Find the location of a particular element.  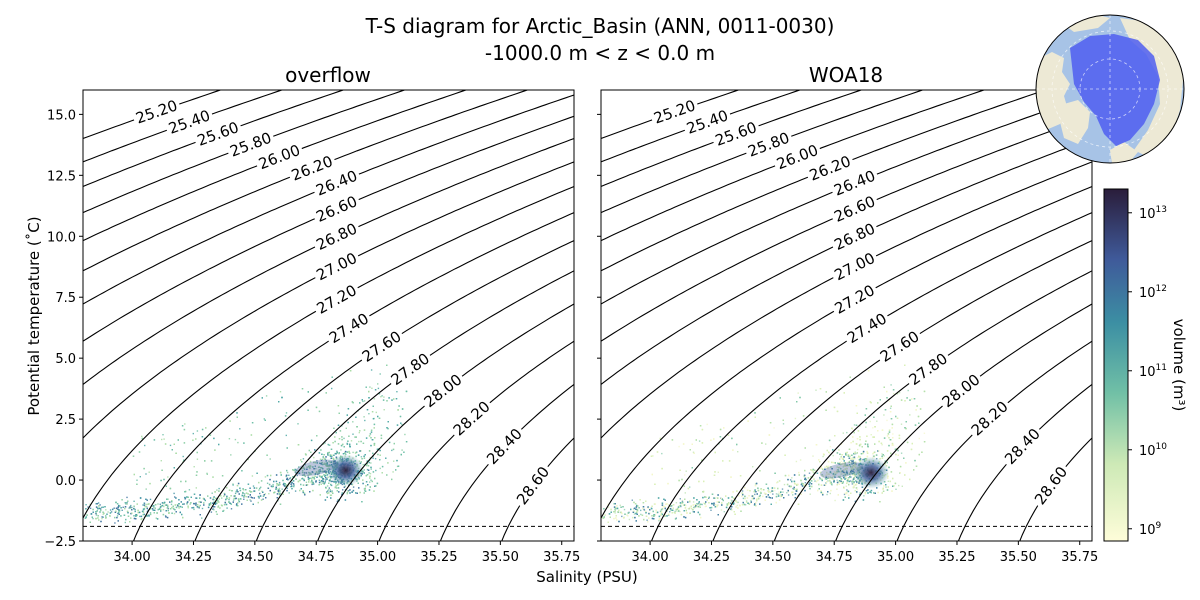

isopycnal-line is located at coordinates (275, 166).